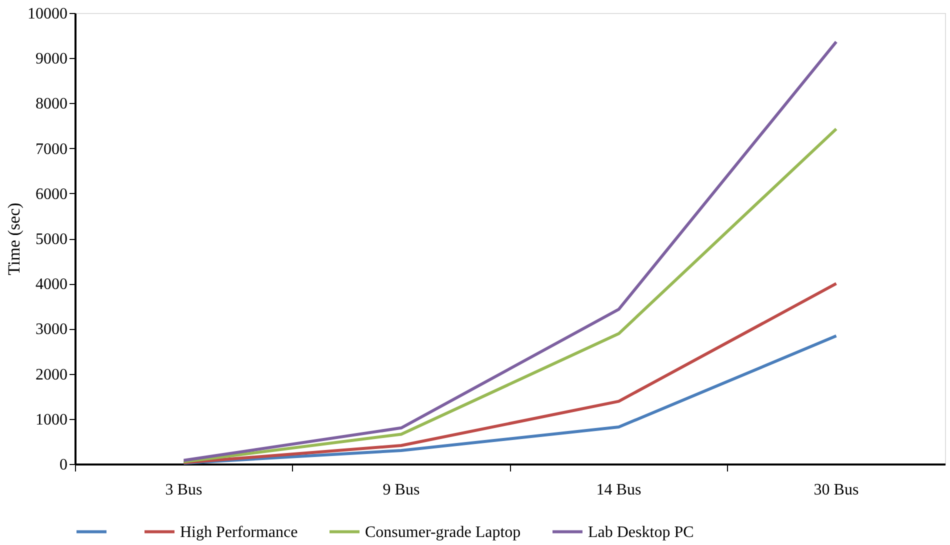 The width and height of the screenshot is (950, 545). I want to click on legend-label: High Performance, so click(239, 532).